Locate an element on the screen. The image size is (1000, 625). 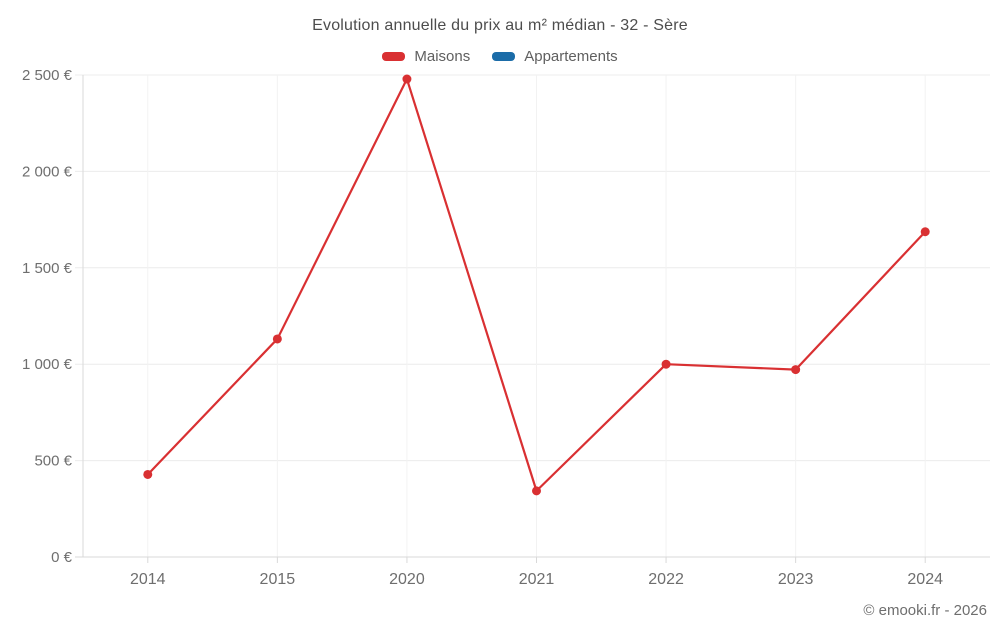
x-tick-label: 2021 is located at coordinates (537, 579).